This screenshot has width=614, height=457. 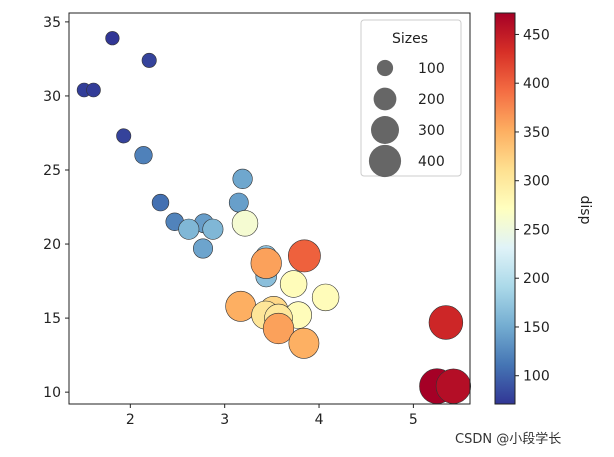 I want to click on y-tick-label: 15, so click(x=52, y=319).